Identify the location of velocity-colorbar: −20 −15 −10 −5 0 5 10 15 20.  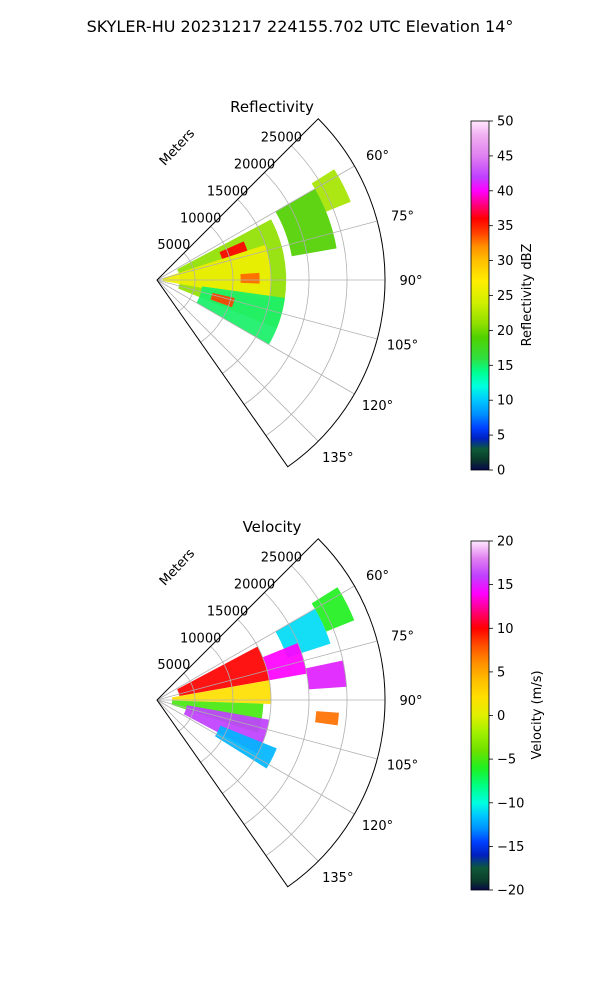
(497, 717).